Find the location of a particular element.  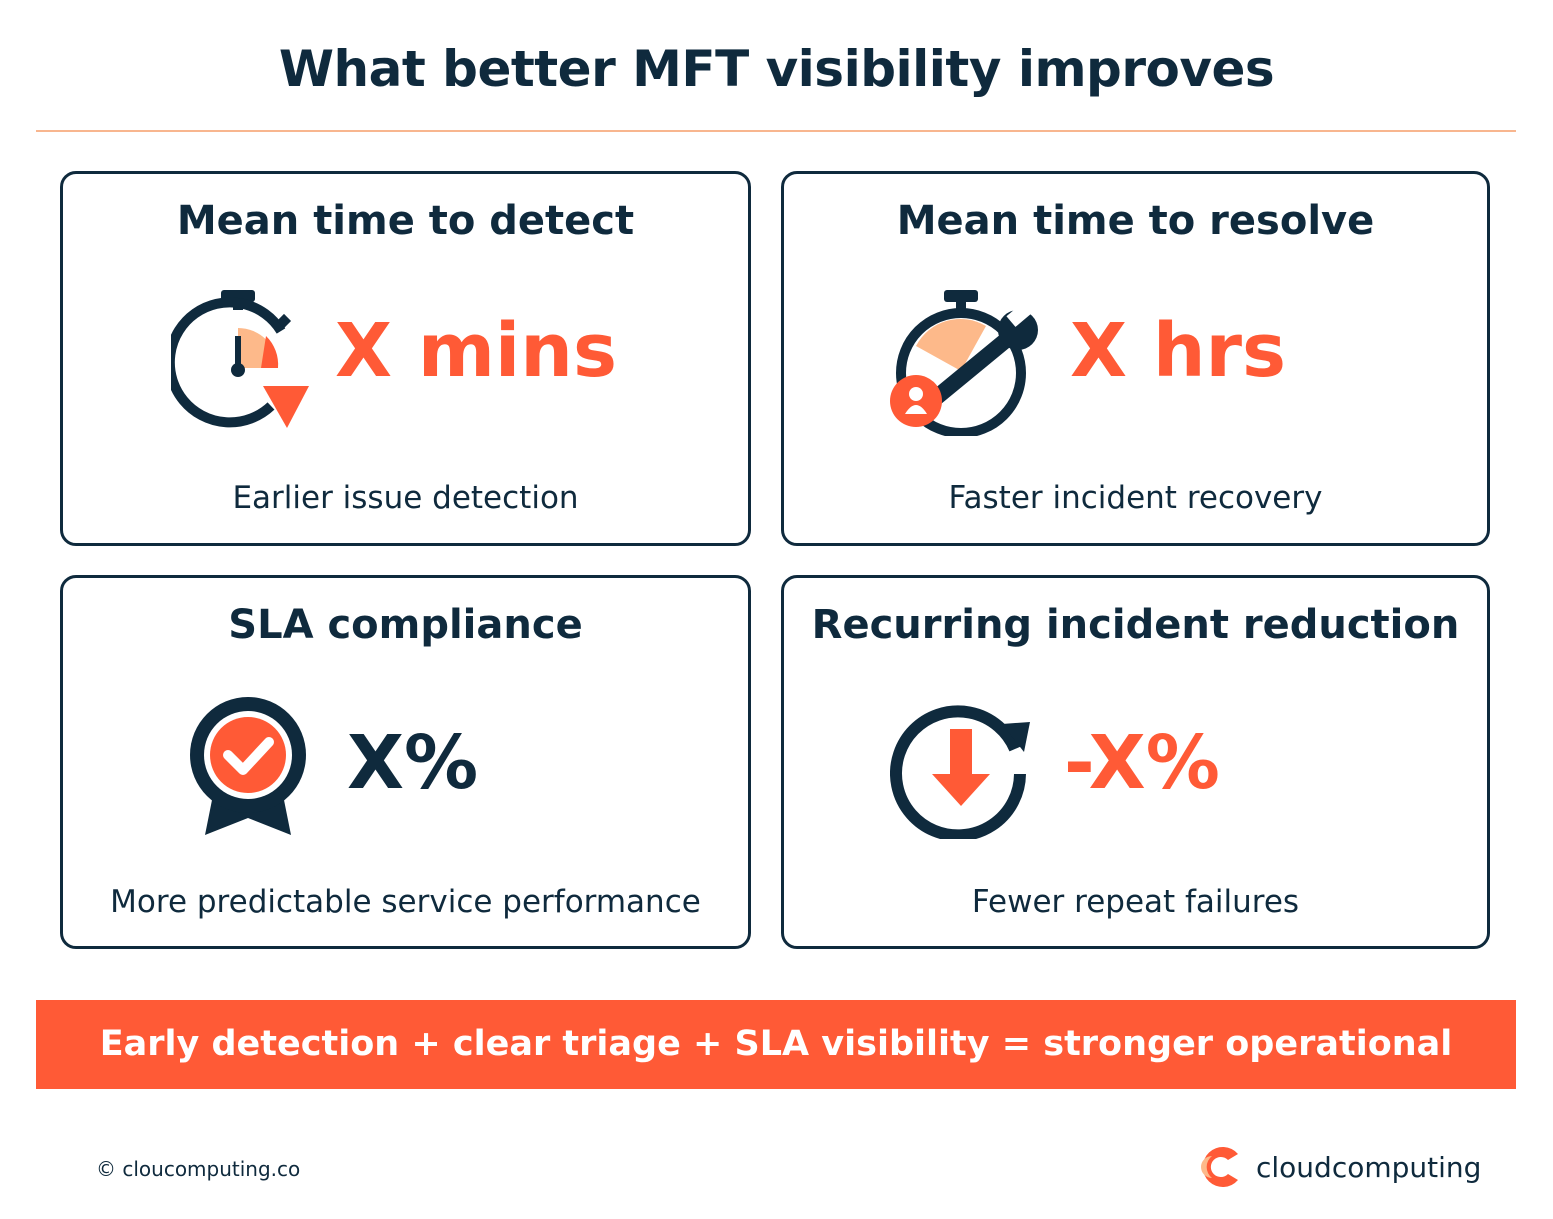

metric-value: X mins is located at coordinates (476, 351).